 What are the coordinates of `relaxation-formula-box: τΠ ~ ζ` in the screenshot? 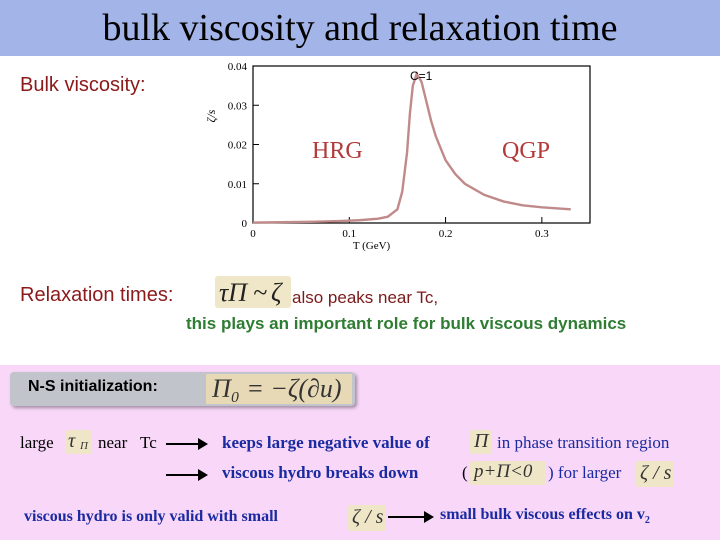 It's located at (253, 292).